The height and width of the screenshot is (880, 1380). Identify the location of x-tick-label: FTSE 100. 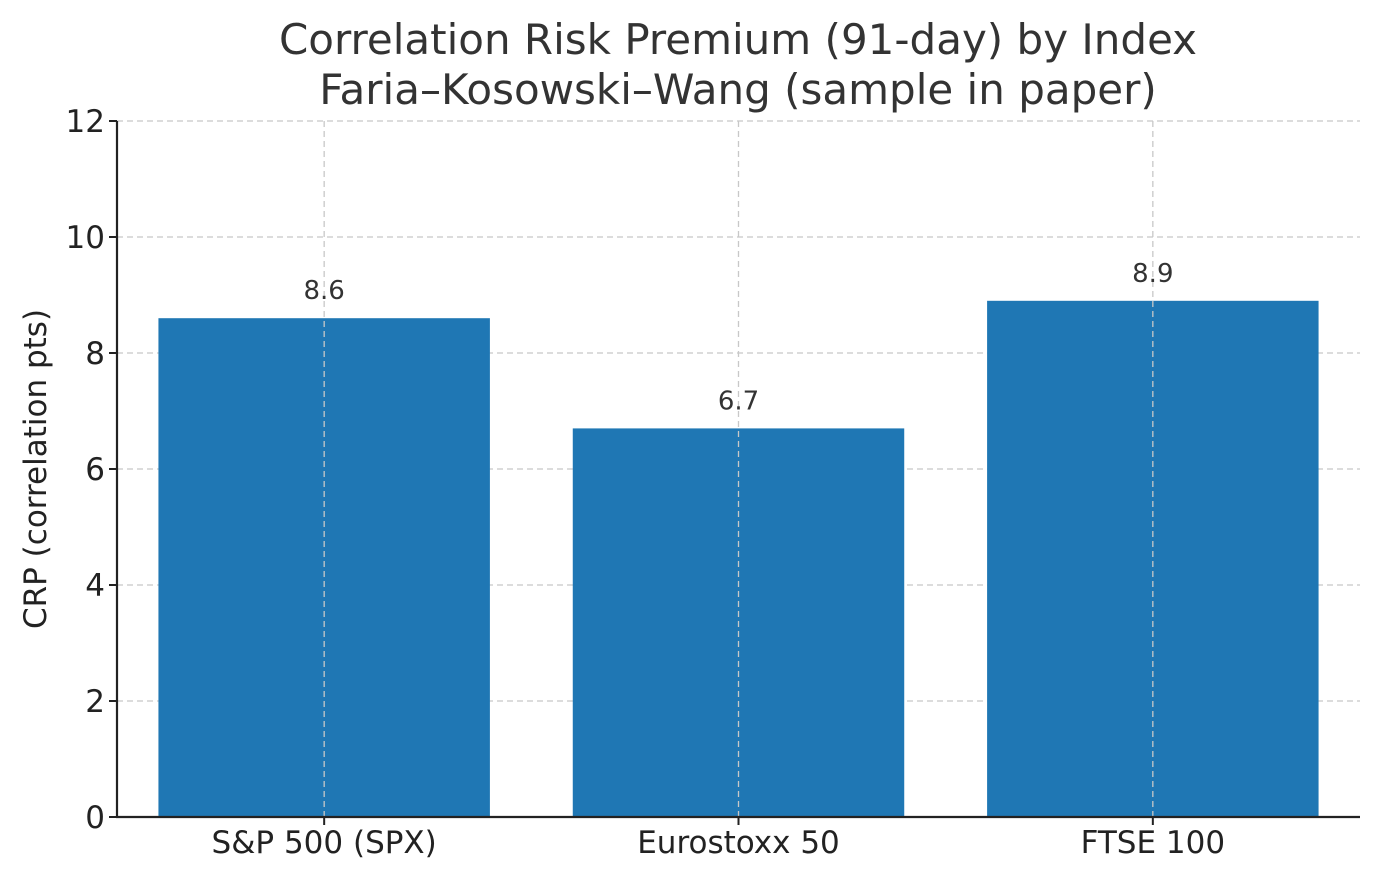
(1153, 843).